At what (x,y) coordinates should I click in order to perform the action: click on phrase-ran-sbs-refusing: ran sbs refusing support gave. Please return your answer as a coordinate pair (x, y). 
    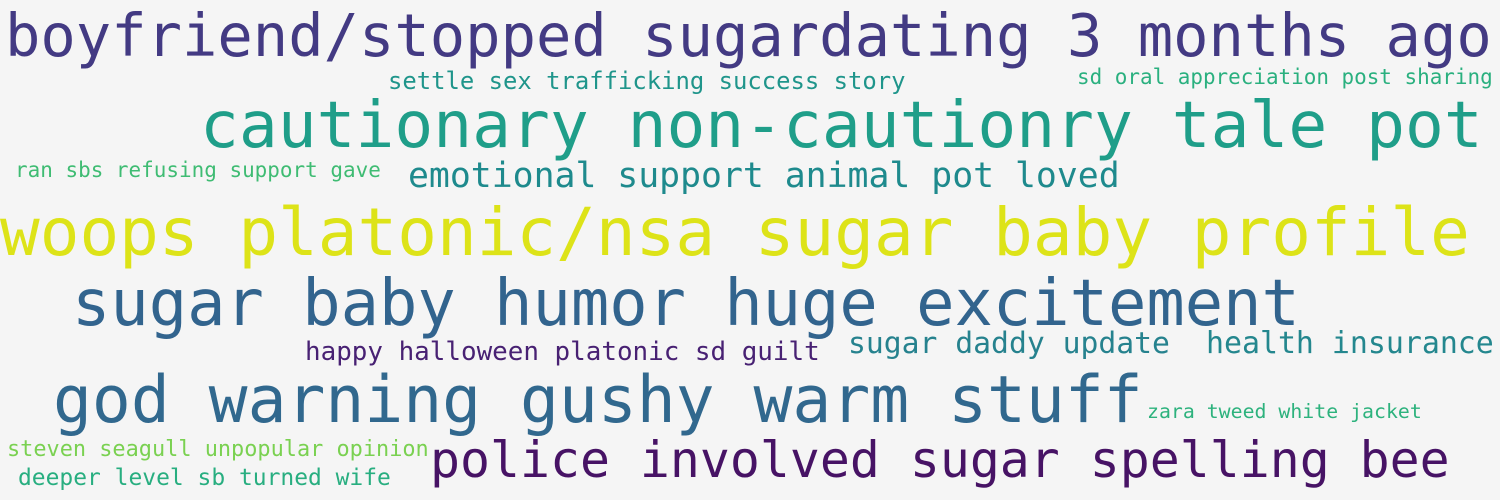
    Looking at the image, I should click on (198, 169).